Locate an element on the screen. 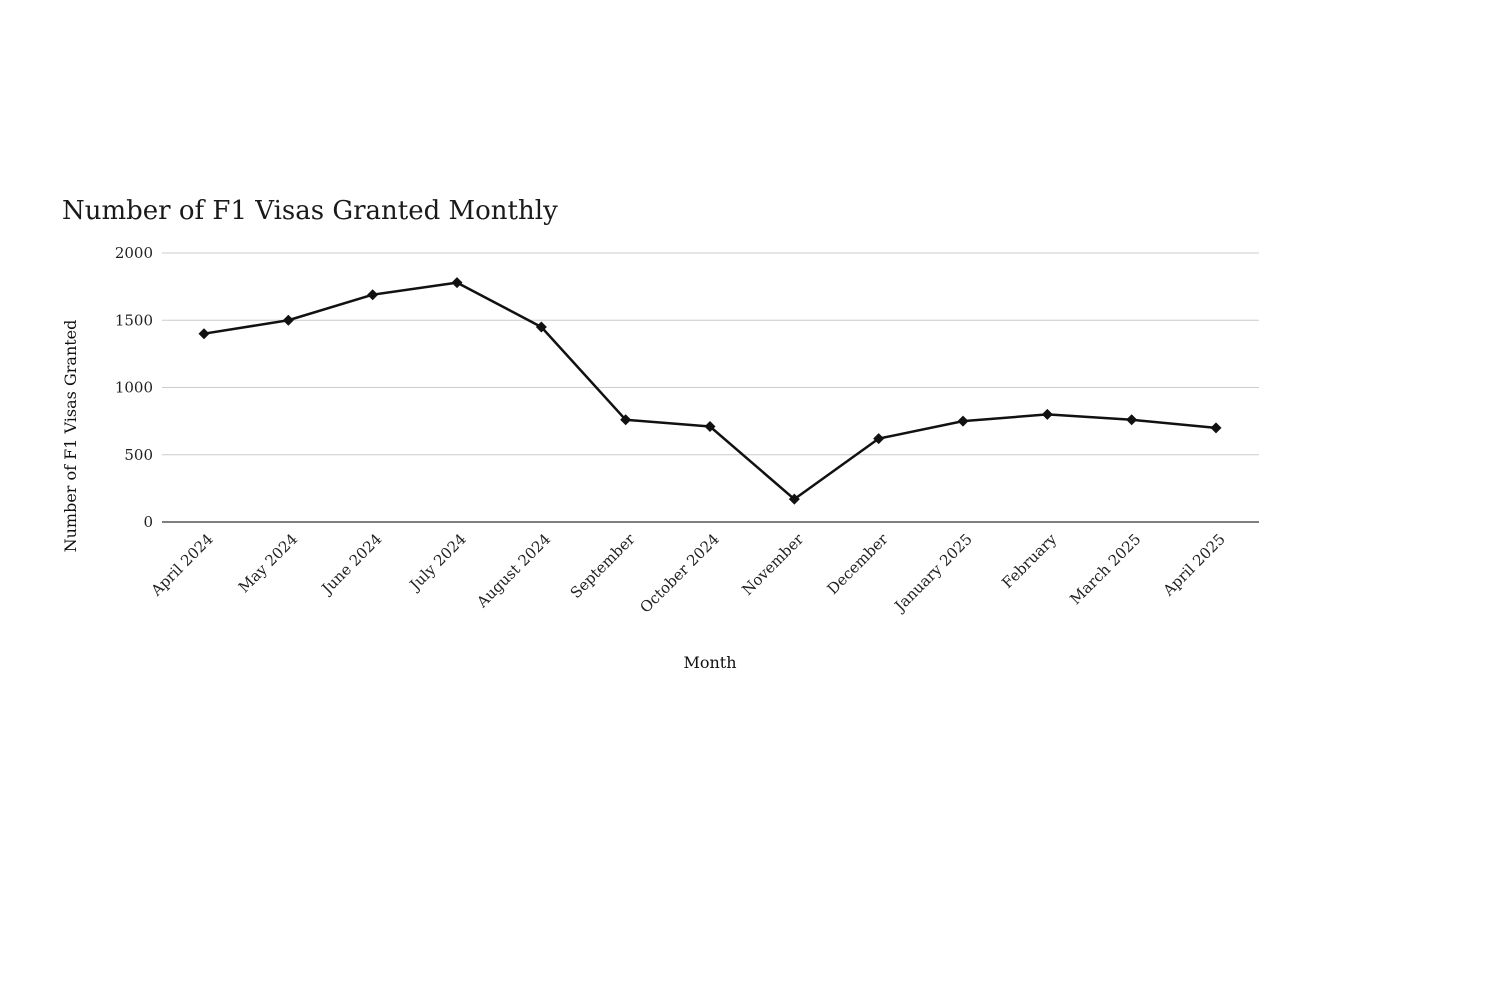  x-tick-label: April 2025 is located at coordinates (1194, 565).